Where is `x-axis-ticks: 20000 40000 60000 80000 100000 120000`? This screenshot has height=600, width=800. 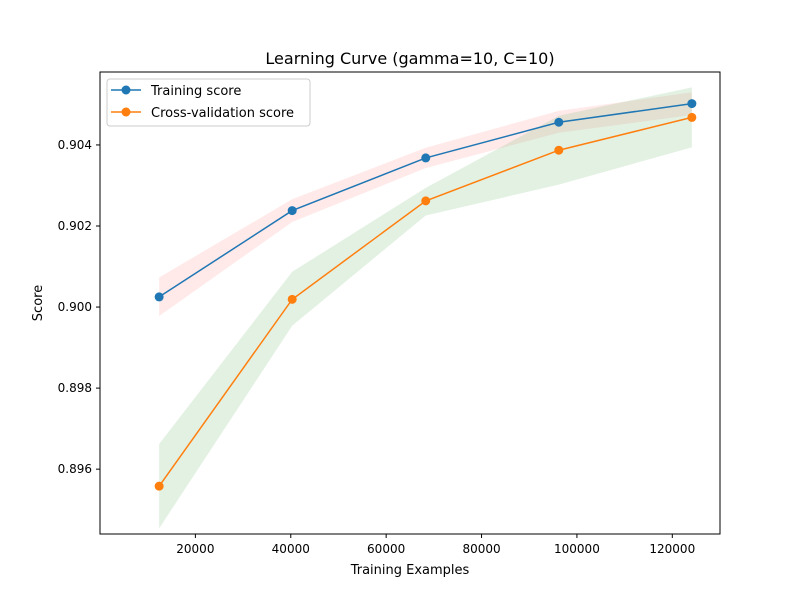
x-axis-ticks: 20000 40000 60000 80000 100000 120000 is located at coordinates (435, 545).